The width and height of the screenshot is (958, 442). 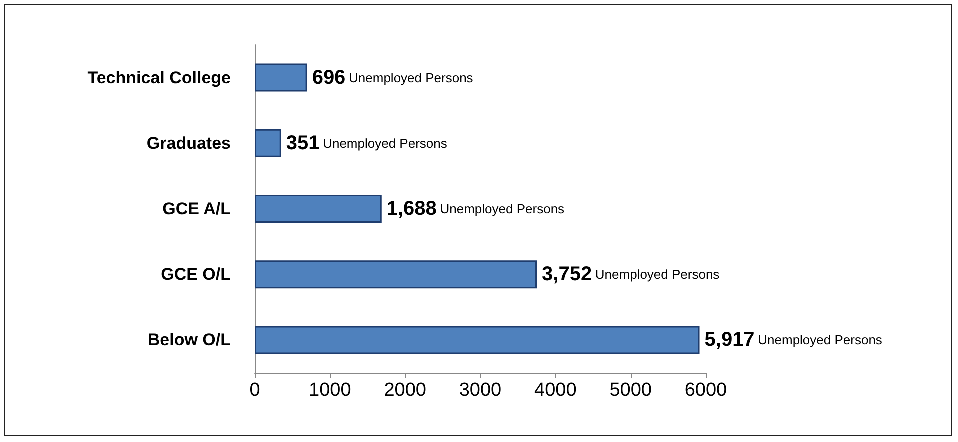 What do you see at coordinates (255, 390) in the screenshot?
I see `x-tick-label: 0` at bounding box center [255, 390].